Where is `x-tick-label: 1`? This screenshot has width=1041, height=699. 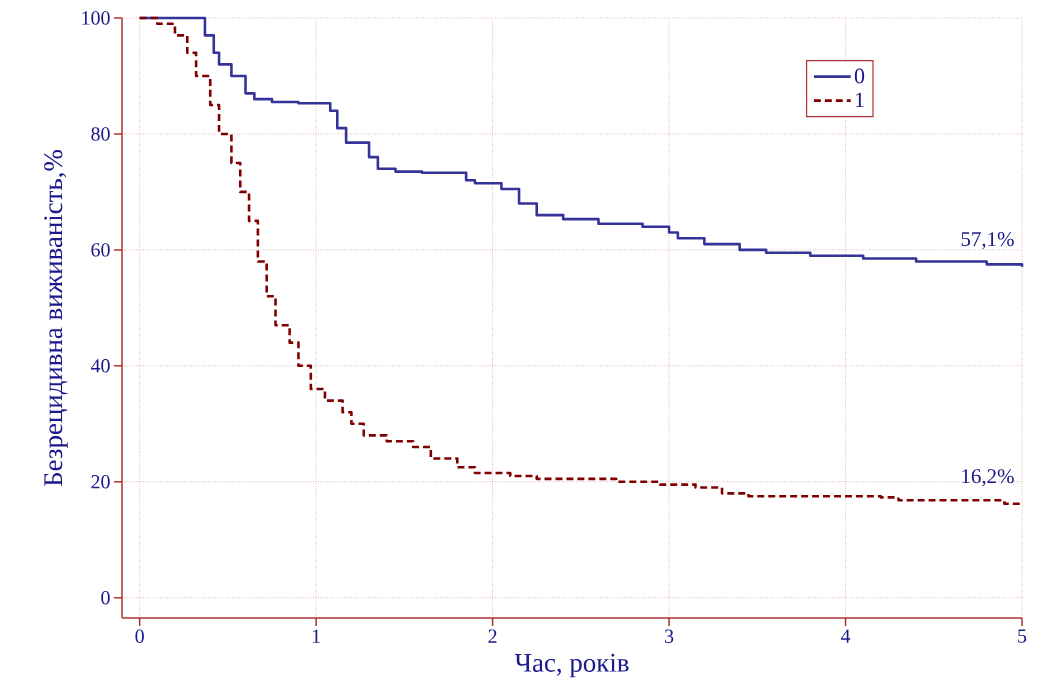
x-tick-label: 1 is located at coordinates (316, 636).